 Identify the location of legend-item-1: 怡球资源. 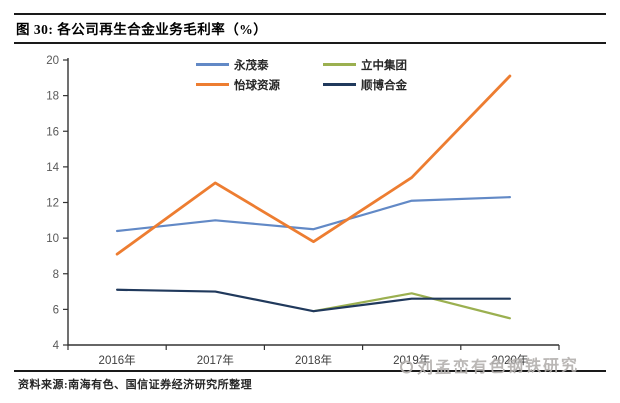
(259, 84).